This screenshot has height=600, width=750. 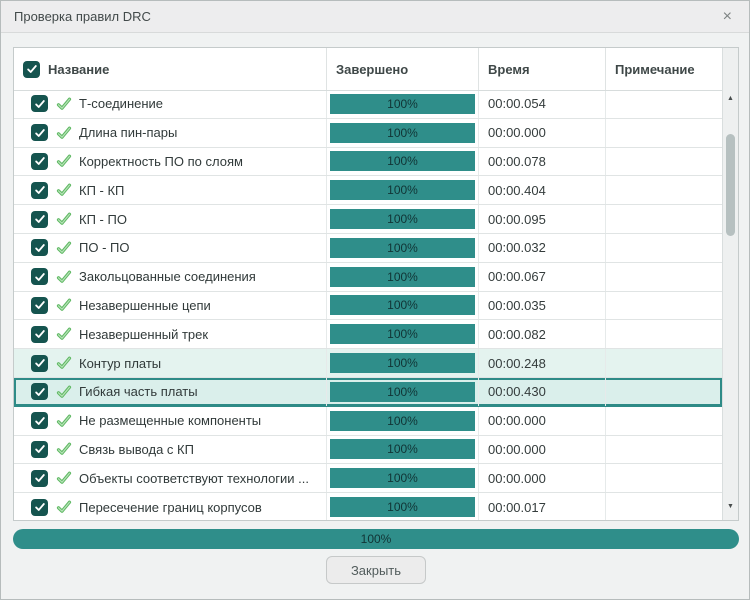 What do you see at coordinates (730, 98) in the screenshot?
I see `scroll-up-icon: ▲` at bounding box center [730, 98].